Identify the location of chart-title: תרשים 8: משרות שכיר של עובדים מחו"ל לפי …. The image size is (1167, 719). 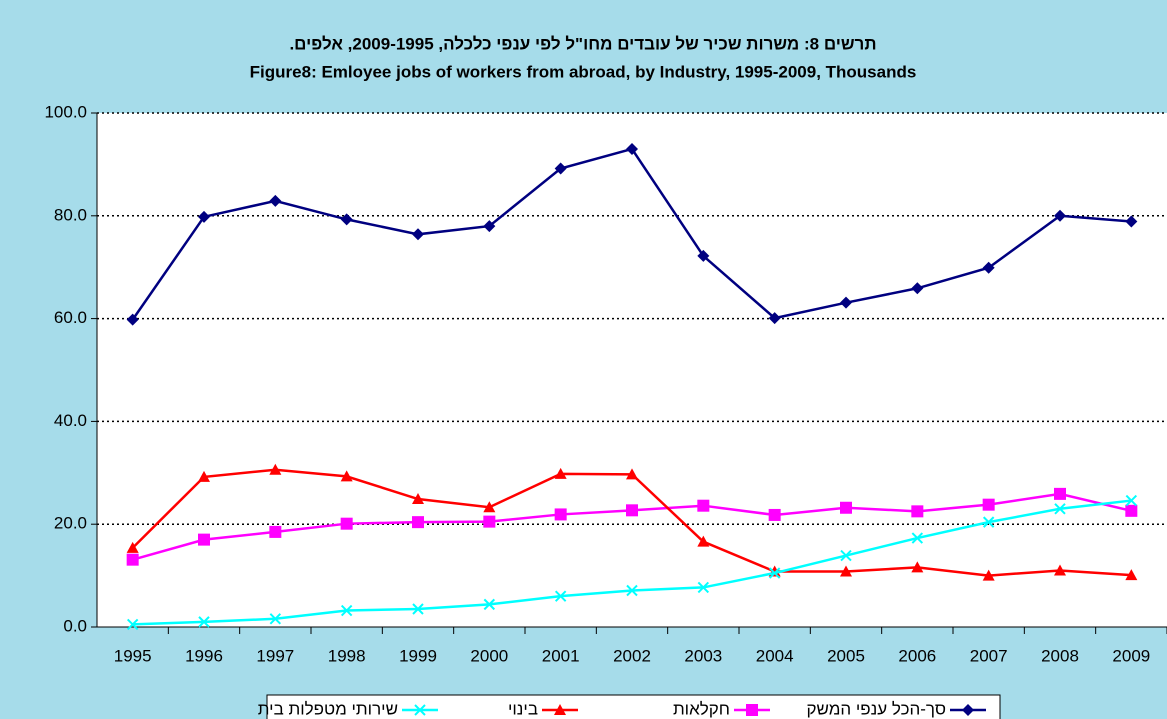
(582, 43).